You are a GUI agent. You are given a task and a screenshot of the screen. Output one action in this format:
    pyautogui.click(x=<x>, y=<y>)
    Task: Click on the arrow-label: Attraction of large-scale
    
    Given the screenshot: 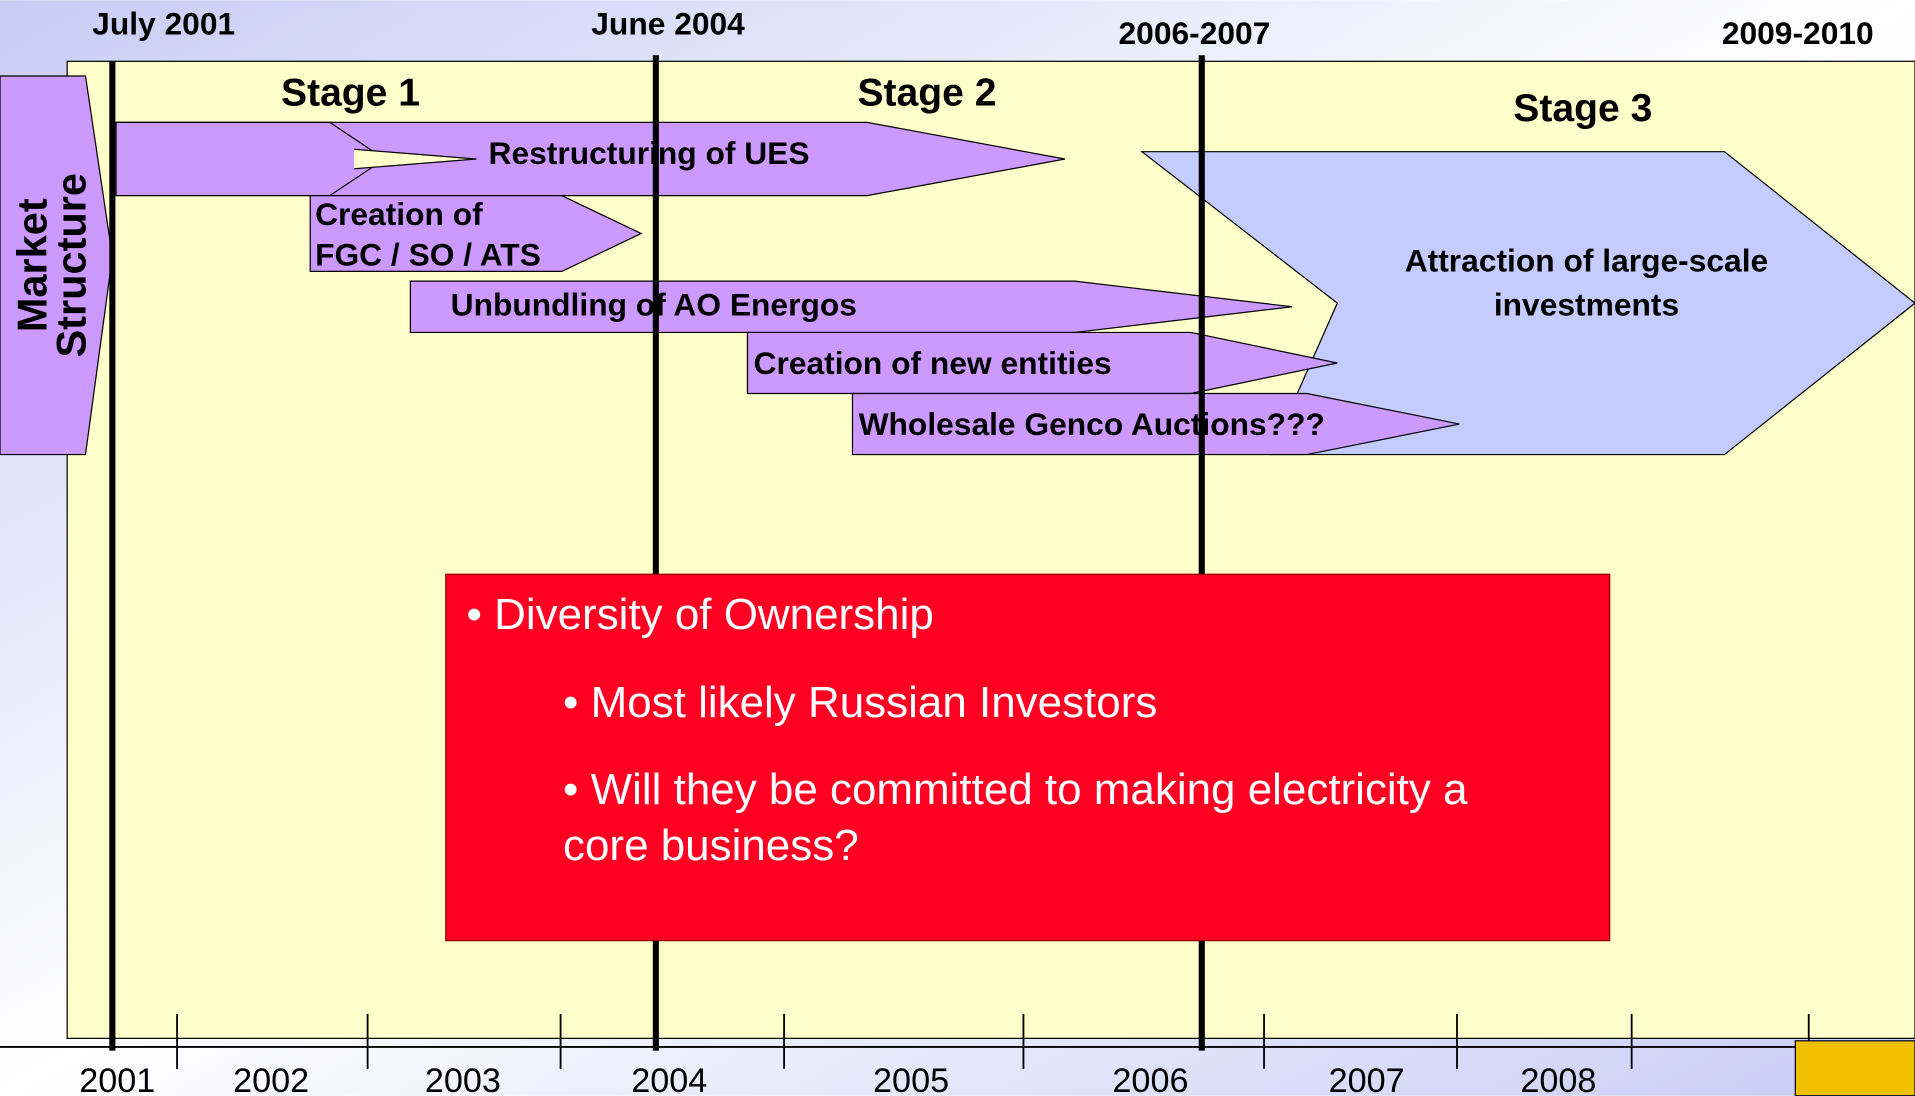 What is the action you would take?
    pyautogui.click(x=1586, y=260)
    